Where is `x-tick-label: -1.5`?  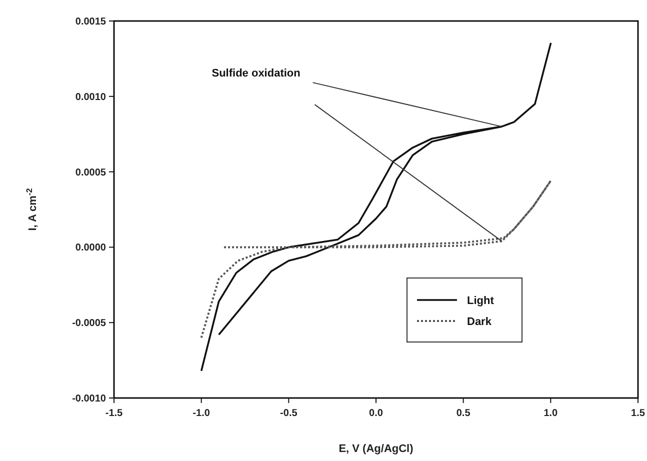
x-tick-label: -1.5 is located at coordinates (114, 413).